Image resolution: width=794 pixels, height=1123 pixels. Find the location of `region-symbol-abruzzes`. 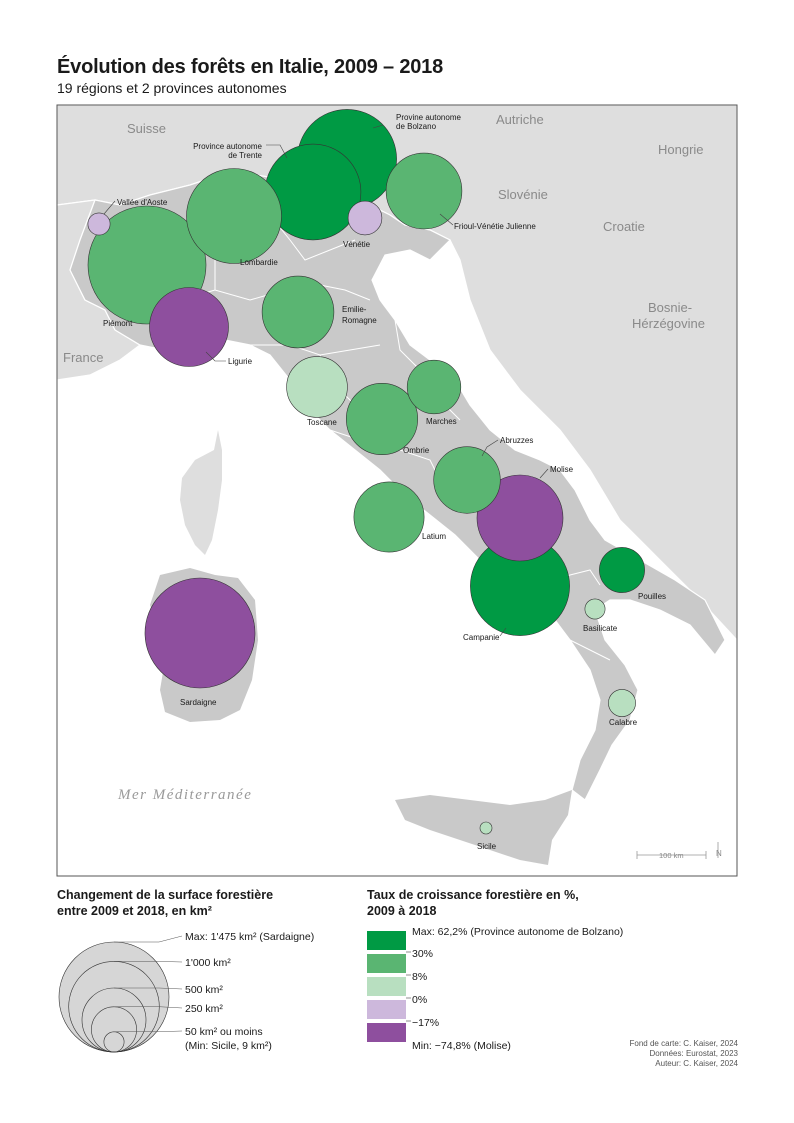

region-symbol-abruzzes is located at coordinates (467, 480).